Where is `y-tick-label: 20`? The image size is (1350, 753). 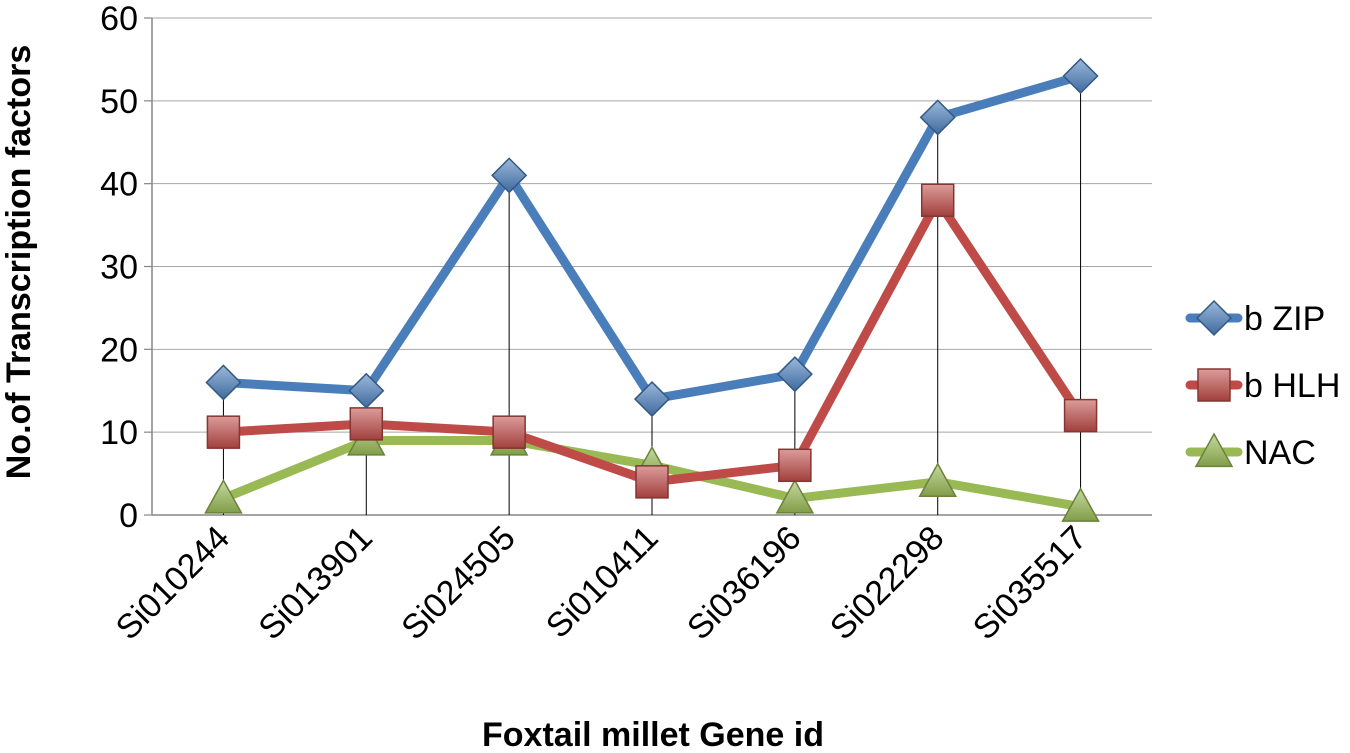
y-tick-label: 20 is located at coordinates (119, 350).